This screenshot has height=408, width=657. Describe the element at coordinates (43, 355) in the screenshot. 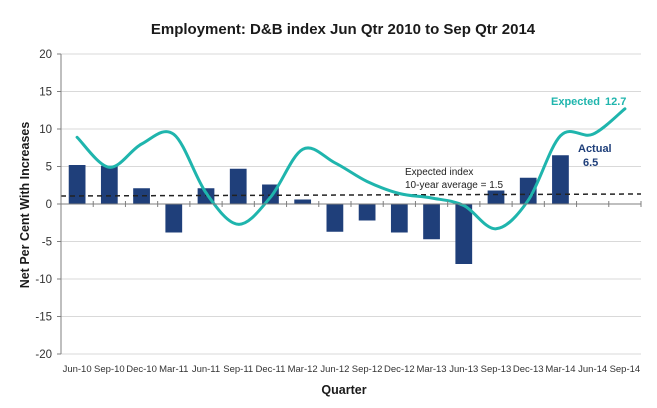

I see `y-tick-label: -20` at that location.